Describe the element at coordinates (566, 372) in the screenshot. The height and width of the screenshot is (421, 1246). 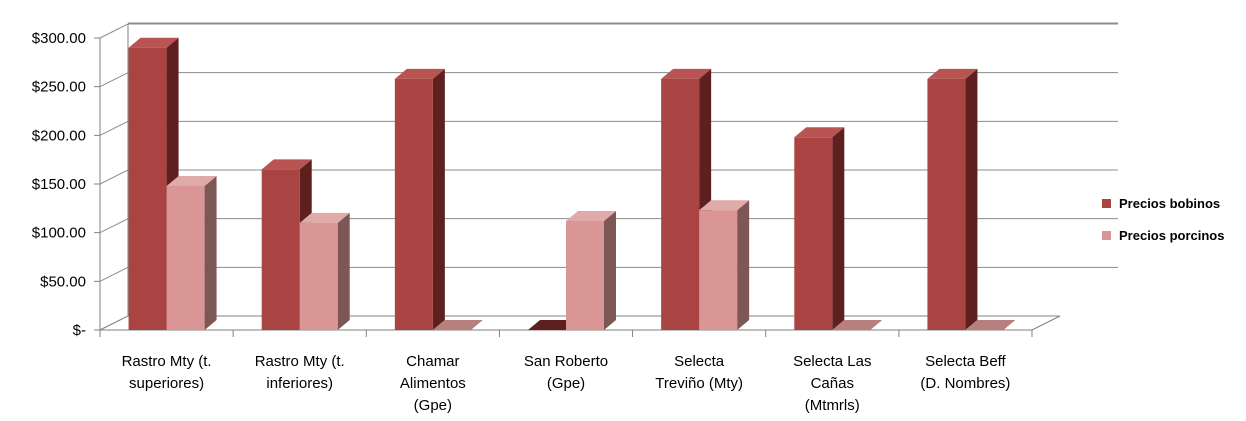
I see `x-label-san-roberto-gpe: San Roberto (Gpe)` at that location.